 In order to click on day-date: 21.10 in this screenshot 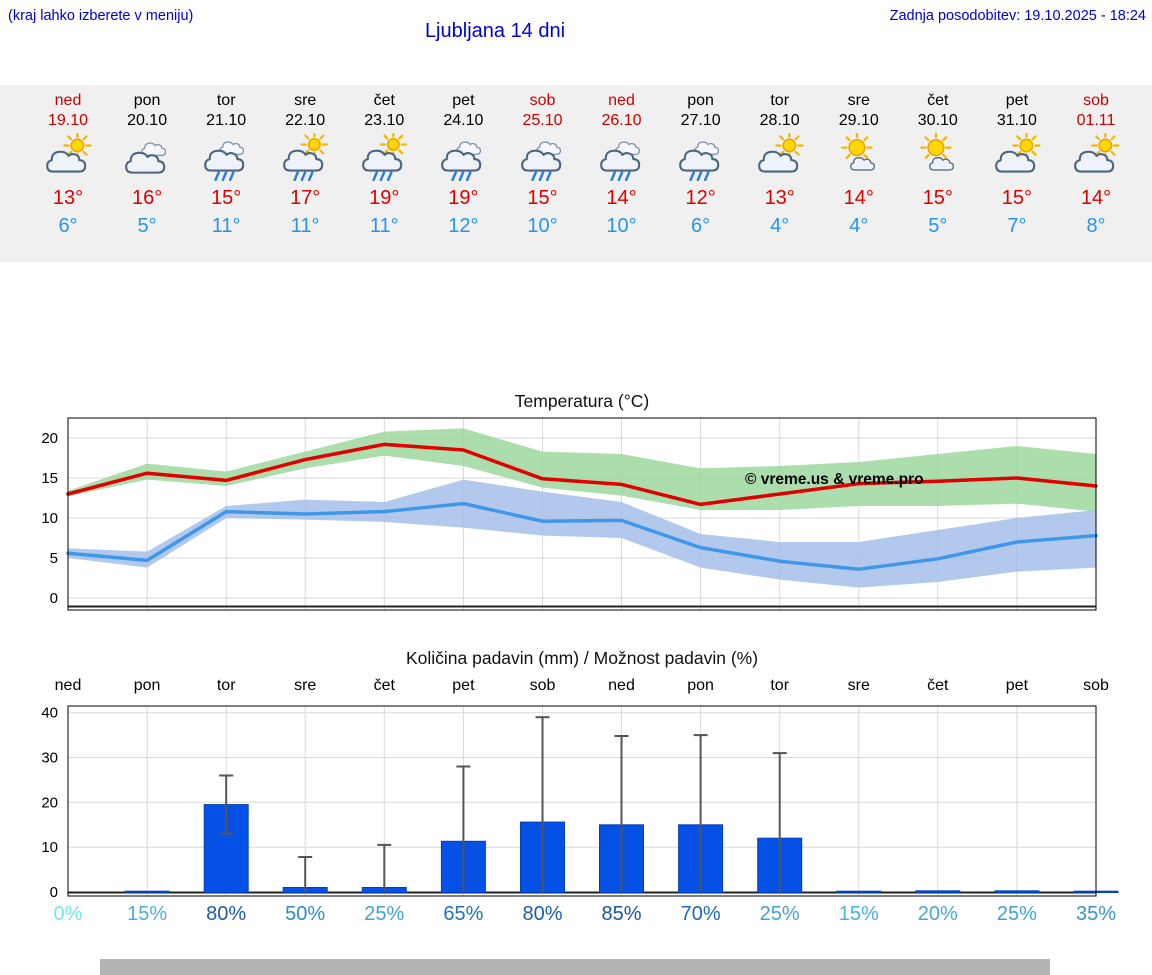, I will do `click(226, 120)`.